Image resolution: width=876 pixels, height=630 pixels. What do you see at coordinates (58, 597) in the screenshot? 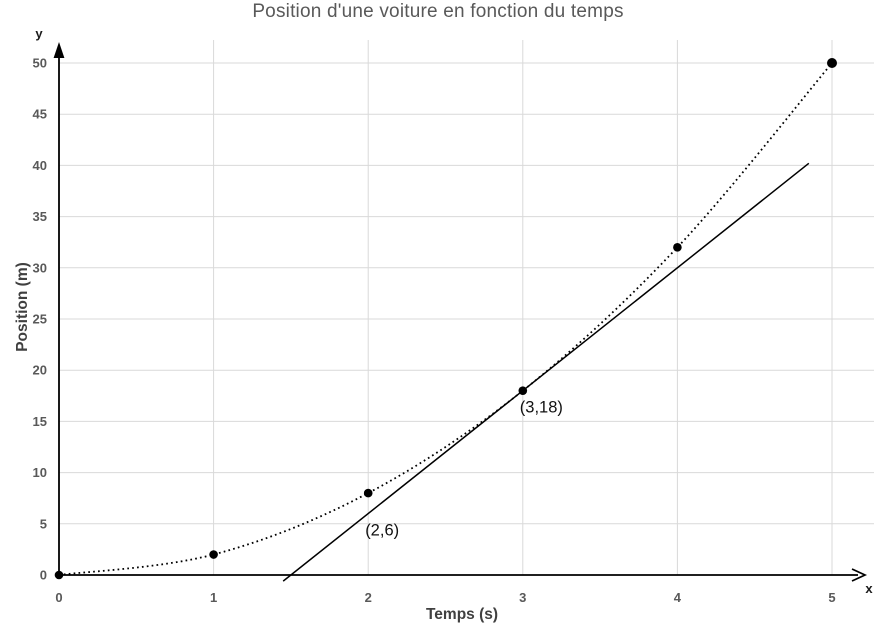
I see `x-tick-label: 0` at bounding box center [58, 597].